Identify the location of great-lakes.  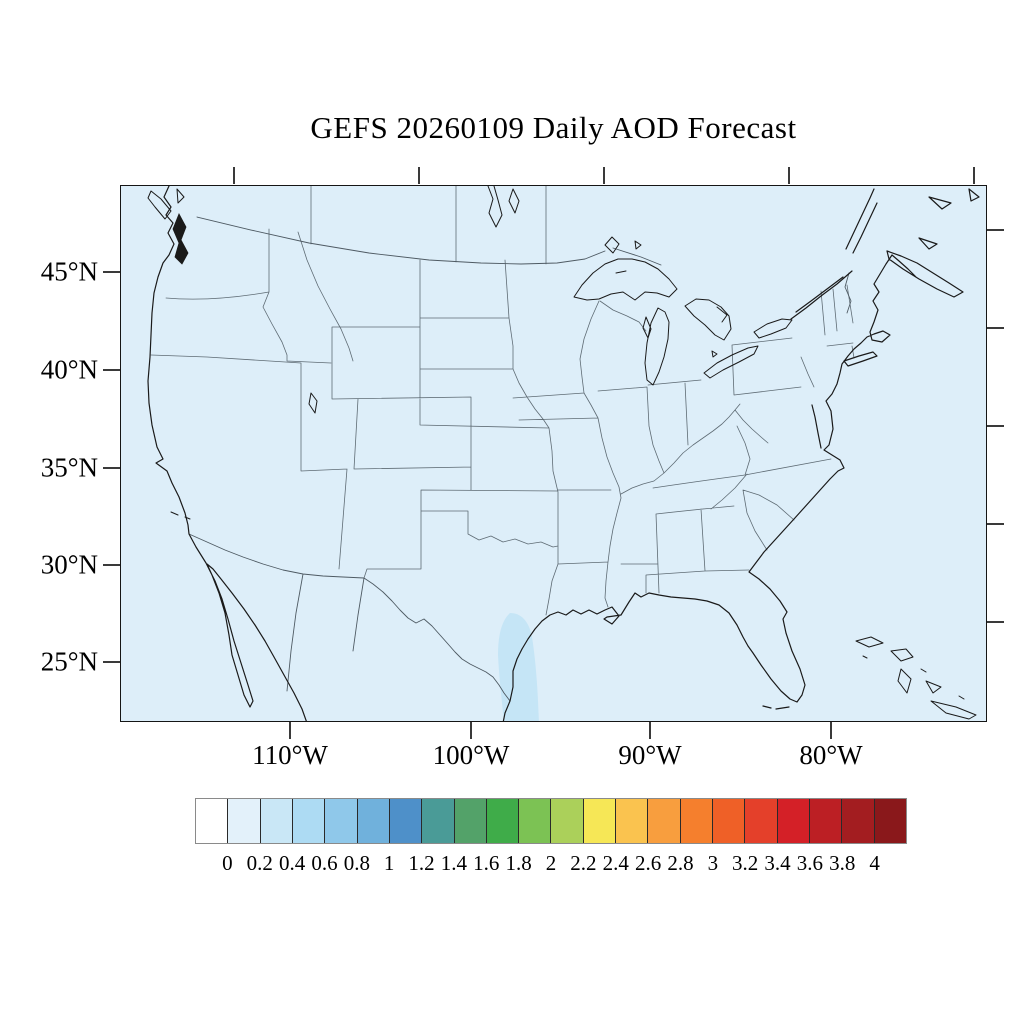
(550, 300).